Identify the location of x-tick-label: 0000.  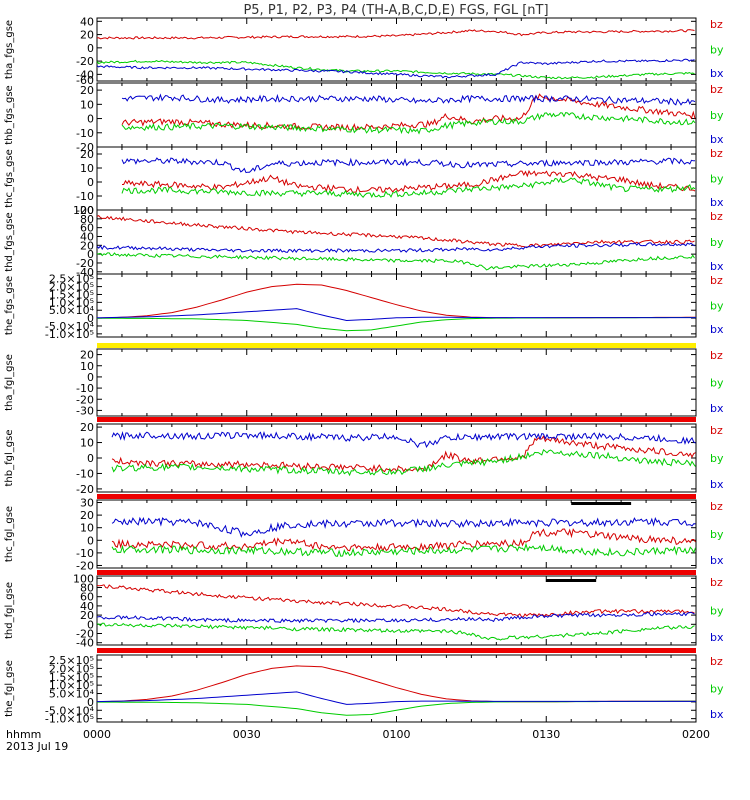
(97, 734).